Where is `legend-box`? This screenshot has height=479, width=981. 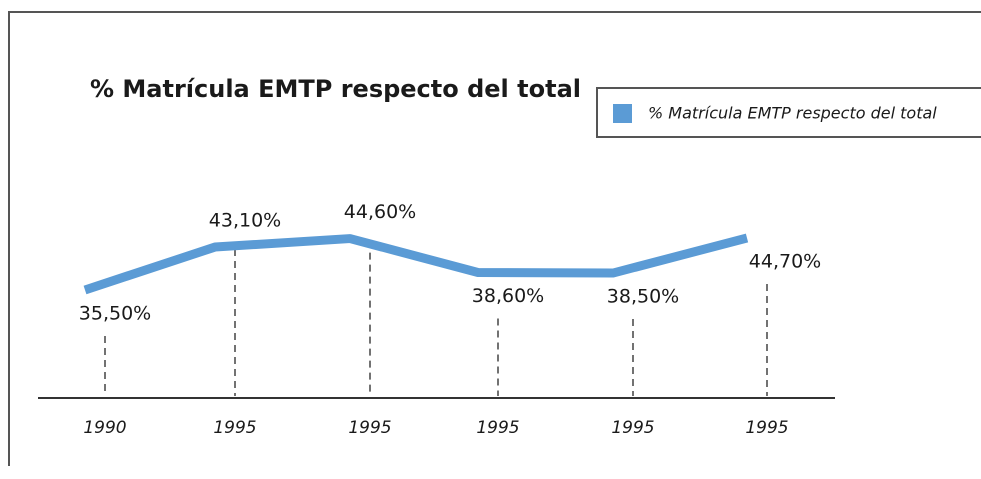
legend-box is located at coordinates (788, 112).